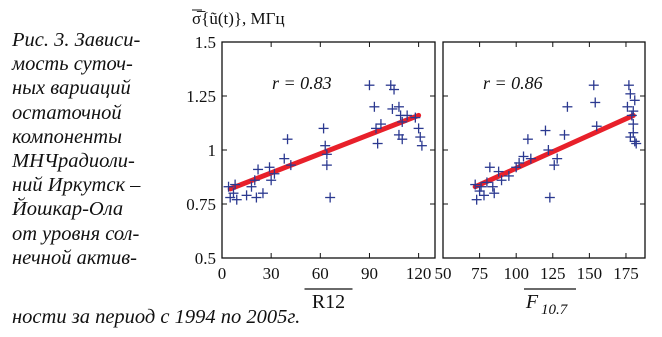 The image size is (662, 337). What do you see at coordinates (238, 18) in the screenshot?
I see `y-axis-label: σ̅{ũ(t)}, МГц` at bounding box center [238, 18].